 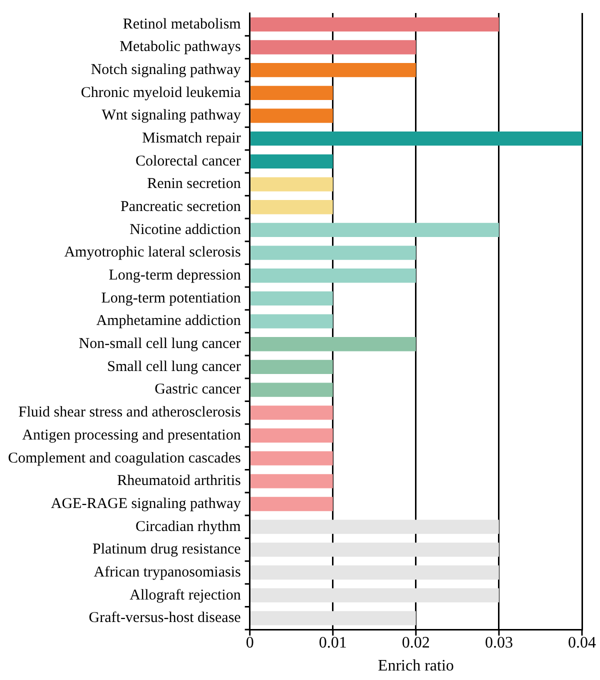 I want to click on y-tick-label: African trypanosomiasis, so click(x=167, y=572).